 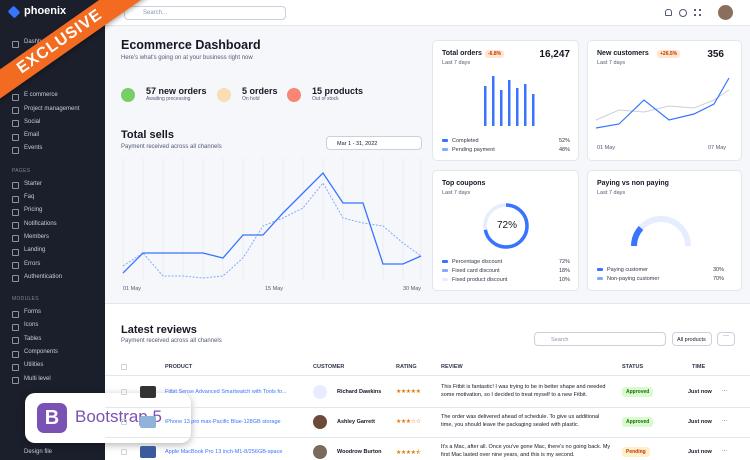 I want to click on nav-item: Forms, so click(x=52, y=312).